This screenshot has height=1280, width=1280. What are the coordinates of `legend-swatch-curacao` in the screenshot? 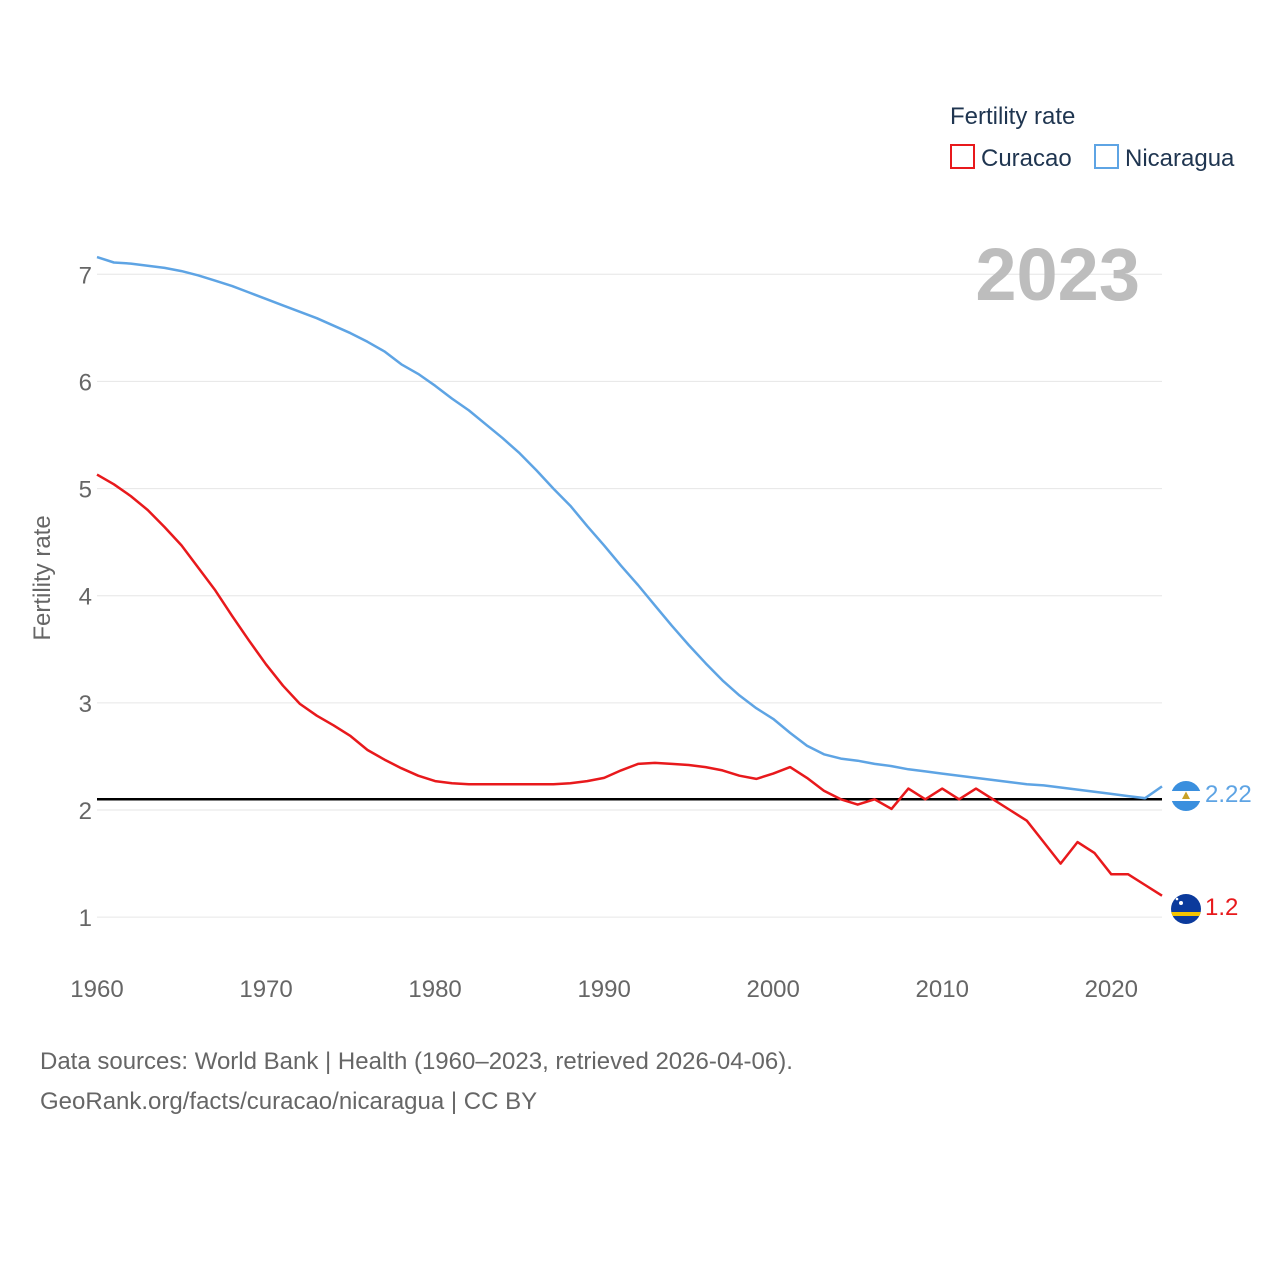 It's located at (962, 156).